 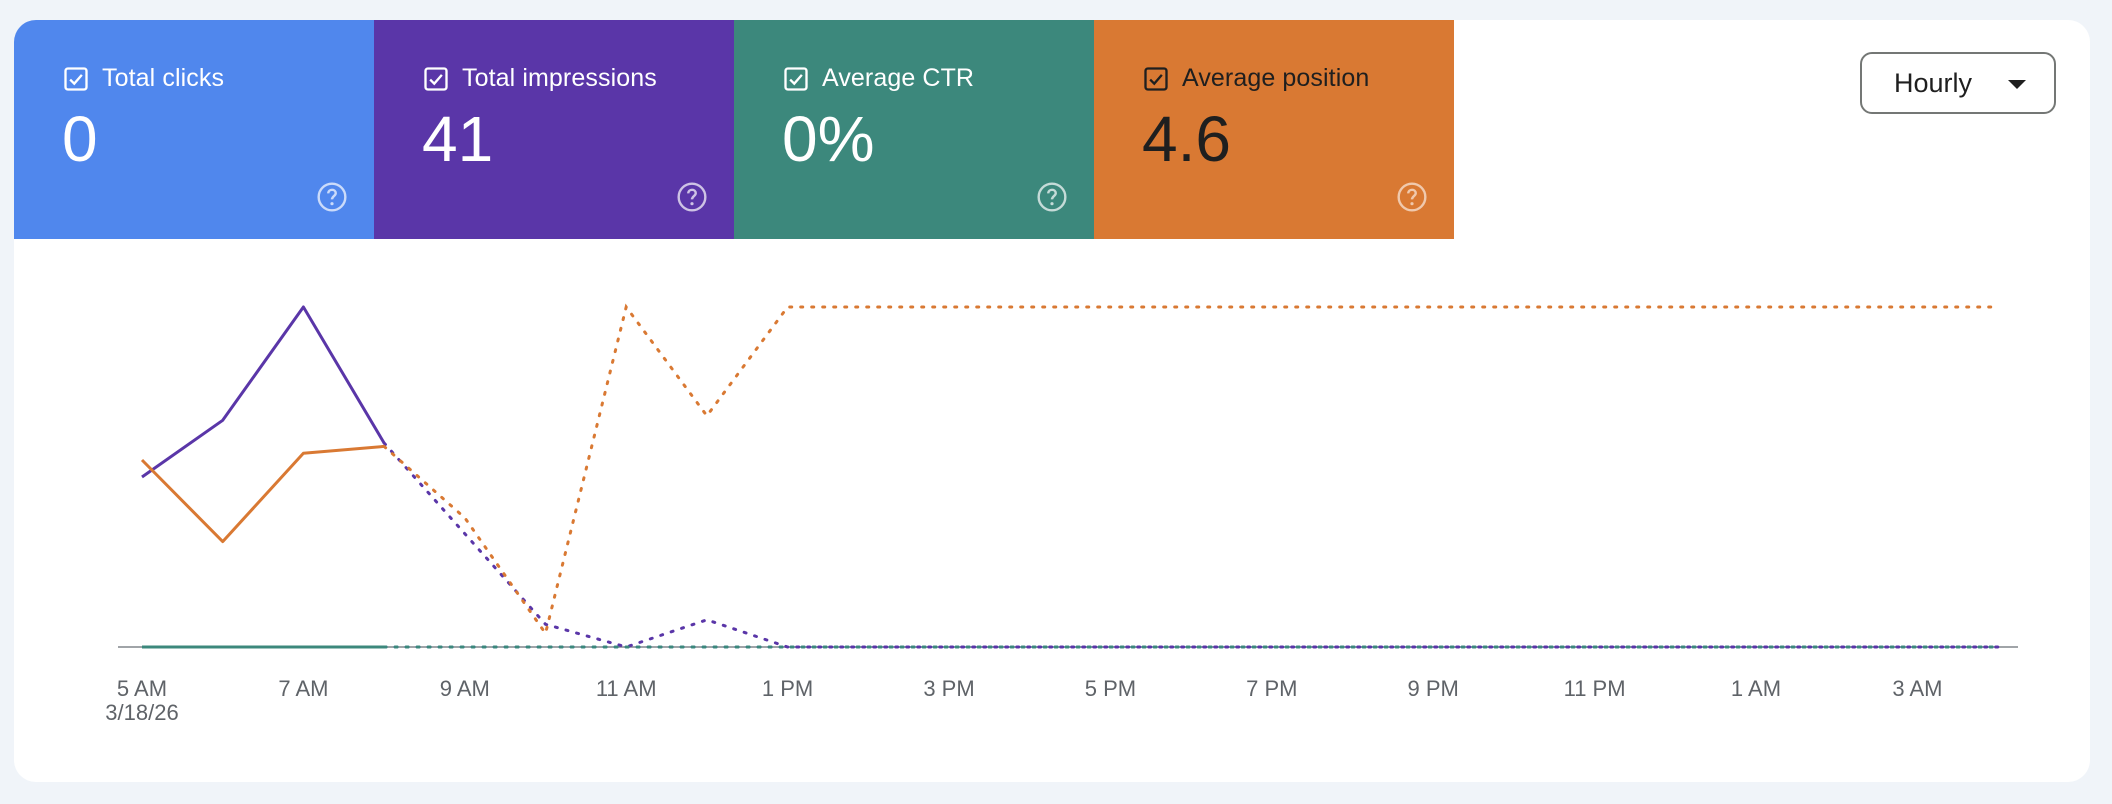 What do you see at coordinates (1274, 129) in the screenshot?
I see `metric-average-position: Average position 4.6` at bounding box center [1274, 129].